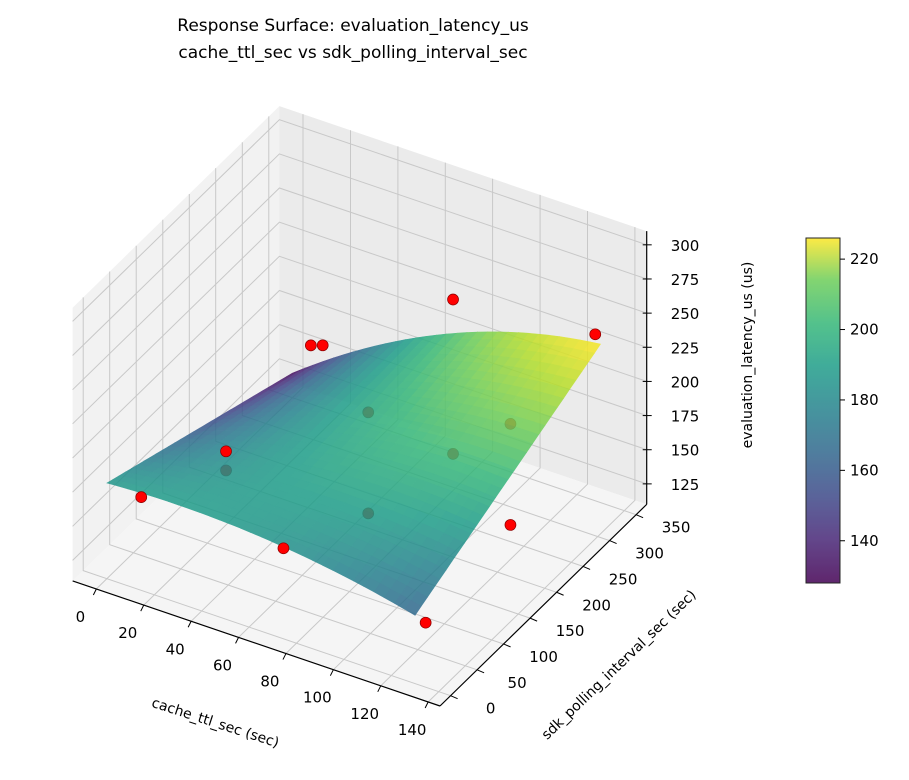 The image size is (909, 780). I want to click on x-axis-label: cache_ttl_sec (sec), so click(215, 723).